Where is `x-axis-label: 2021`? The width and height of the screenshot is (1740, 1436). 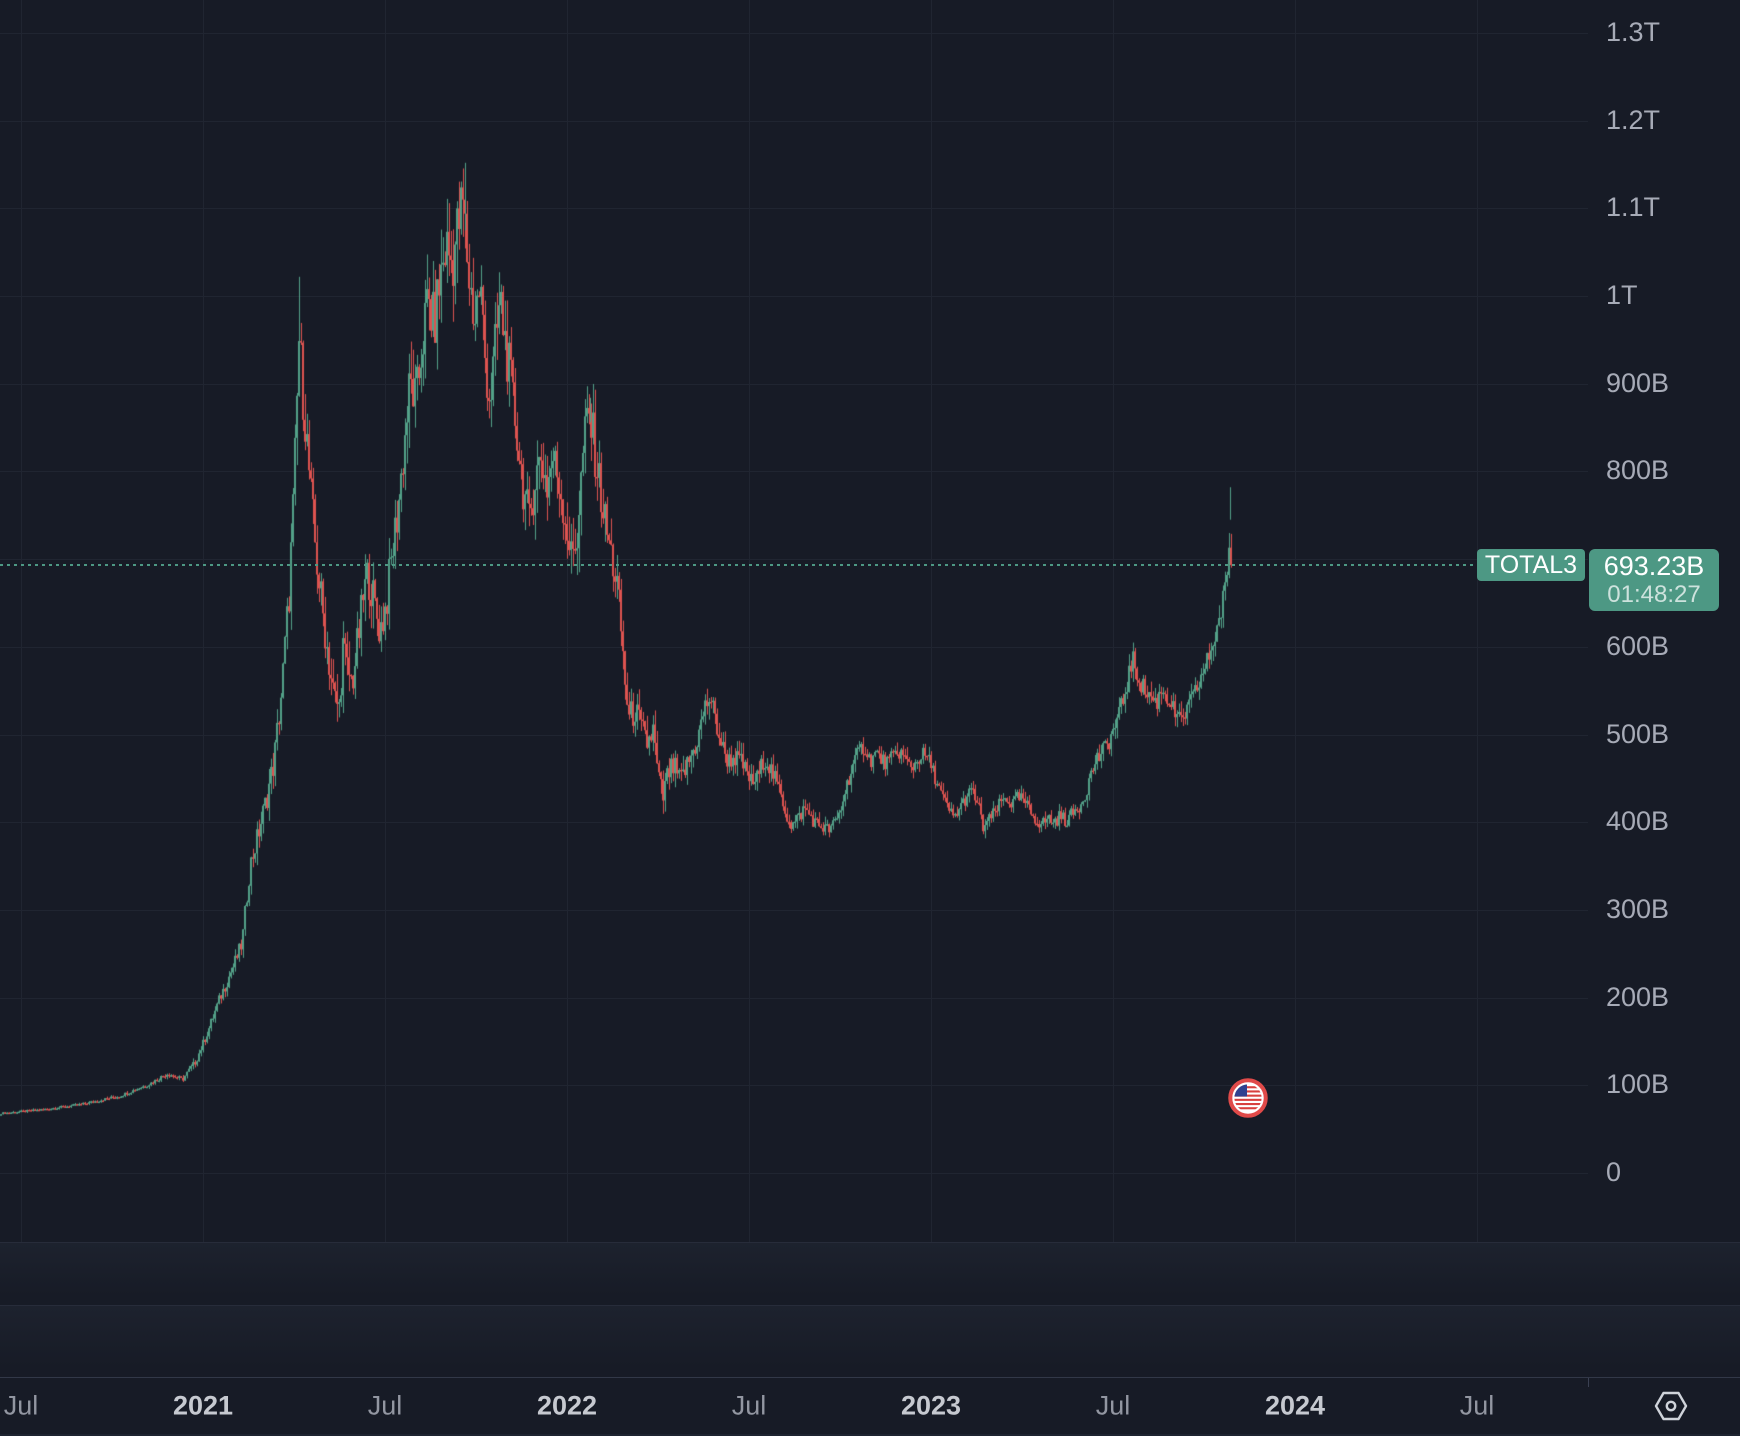 x-axis-label: 2021 is located at coordinates (203, 1405).